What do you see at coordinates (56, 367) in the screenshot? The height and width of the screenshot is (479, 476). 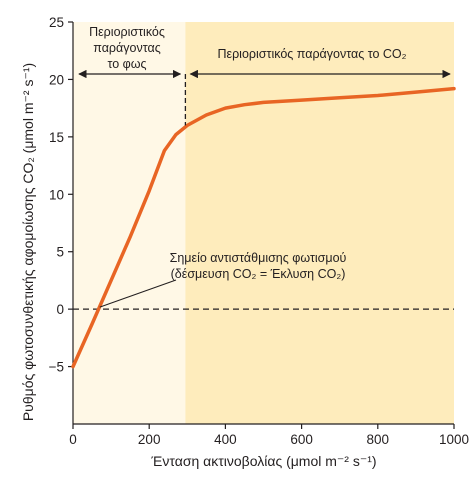 I see `y-tick-label: −5` at bounding box center [56, 367].